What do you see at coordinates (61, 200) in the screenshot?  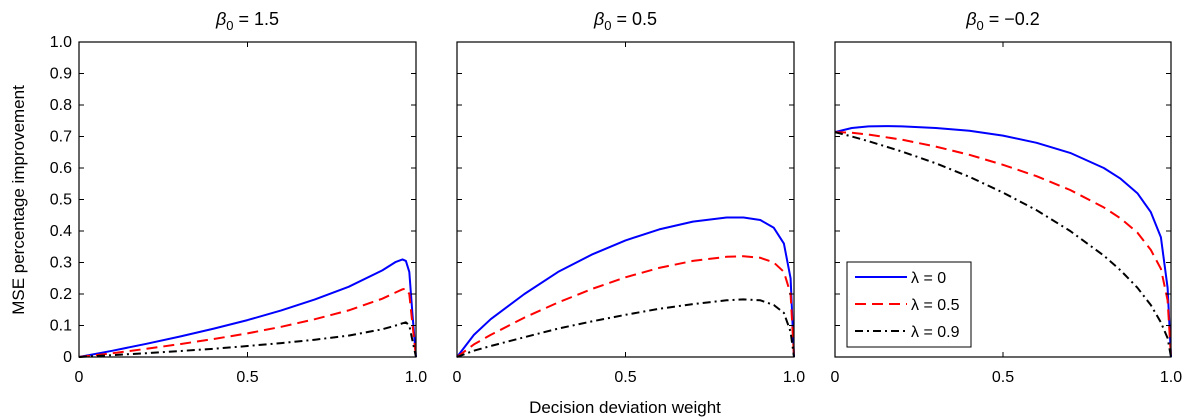 I see `y-tick-label: 0.5` at bounding box center [61, 200].